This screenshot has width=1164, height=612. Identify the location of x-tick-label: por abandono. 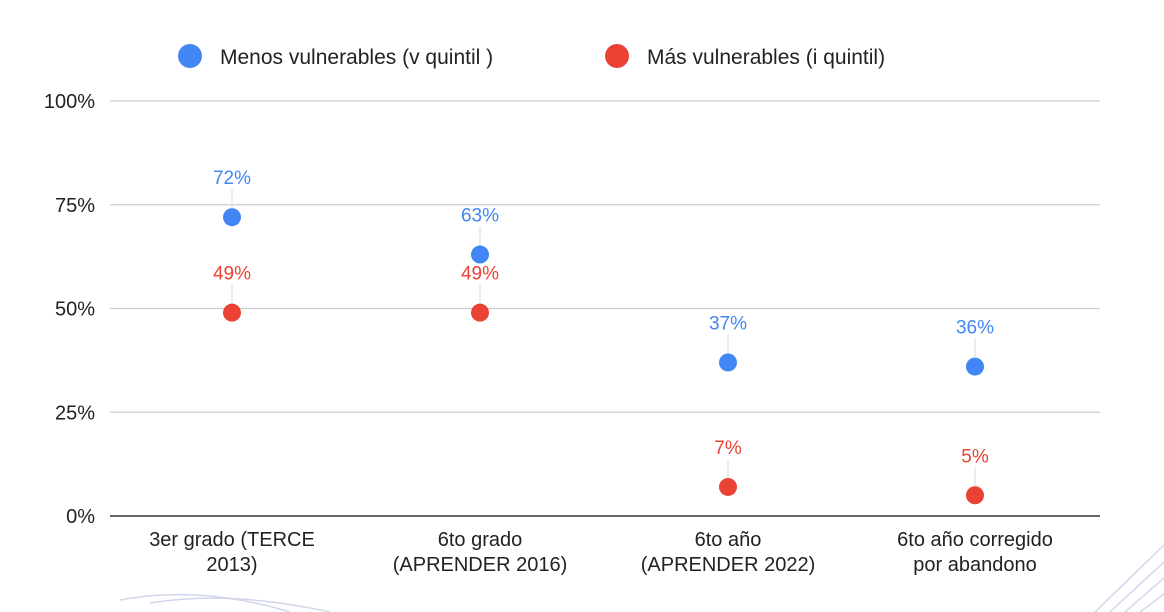
(974, 565).